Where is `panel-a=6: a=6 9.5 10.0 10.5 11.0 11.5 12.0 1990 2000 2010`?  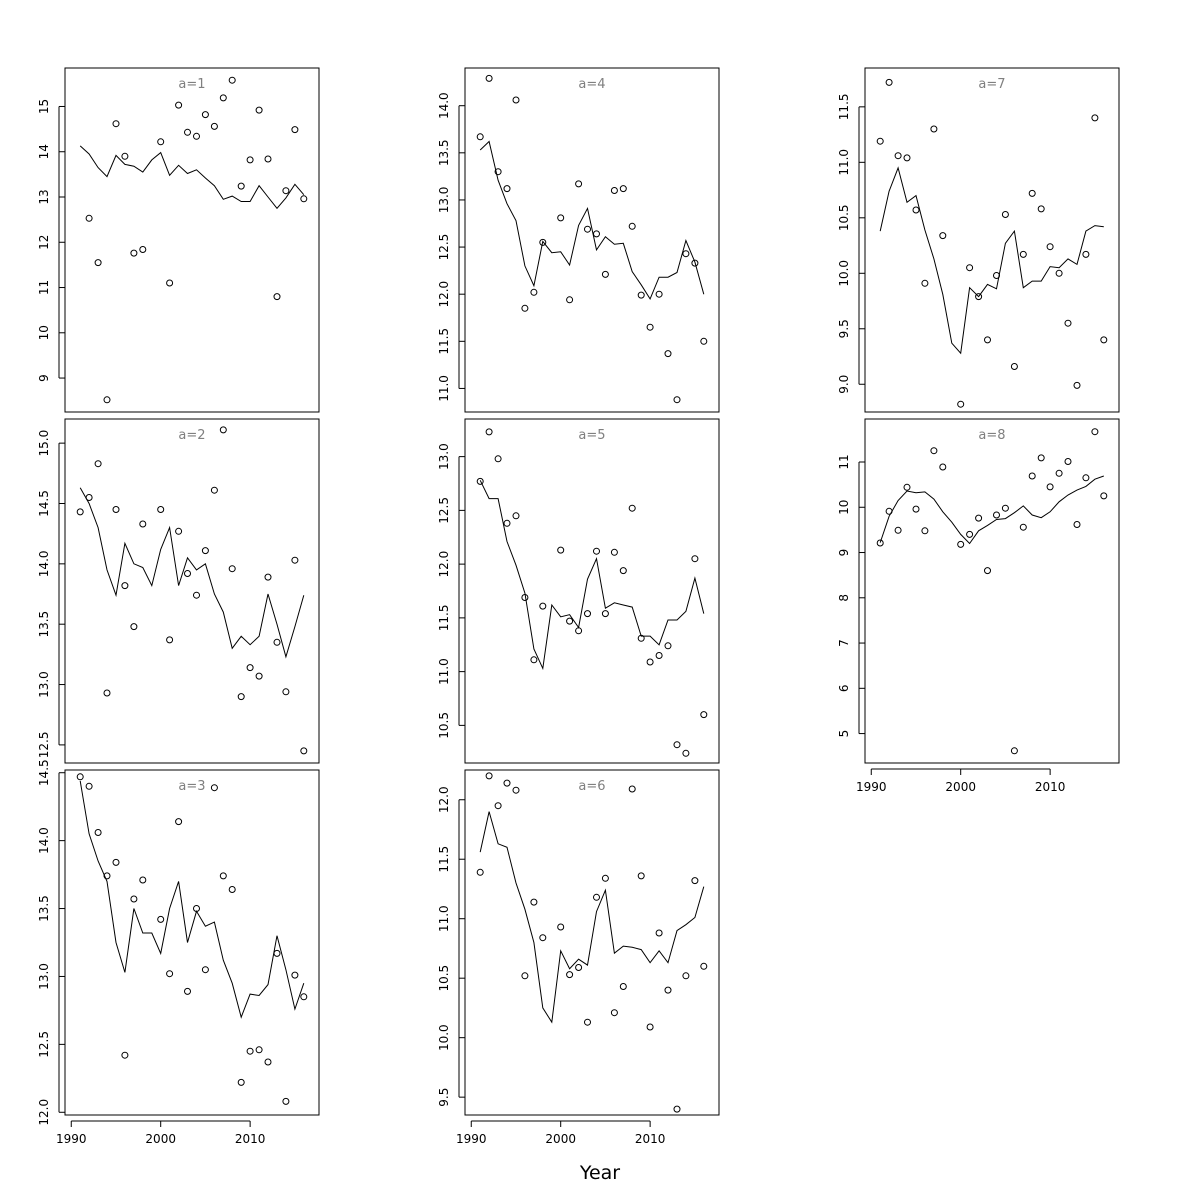
panel-a=6: a=6 9.5 10.0 10.5 11.0 11.5 12.0 1990 2000 2010 is located at coordinates (578, 957).